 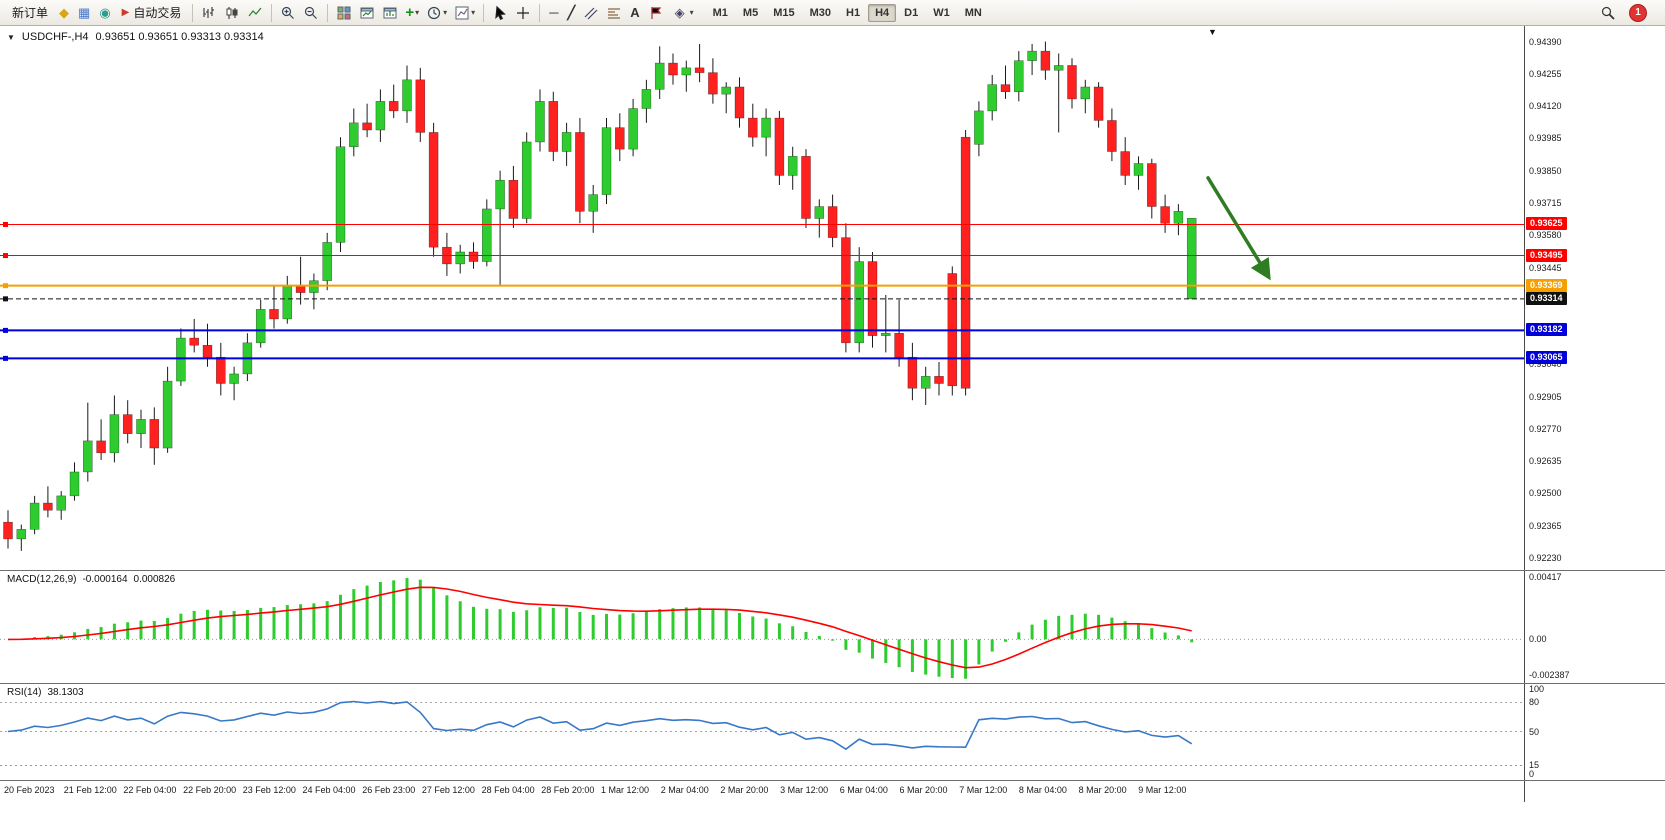 I want to click on periods-button: ▾, so click(x=436, y=13).